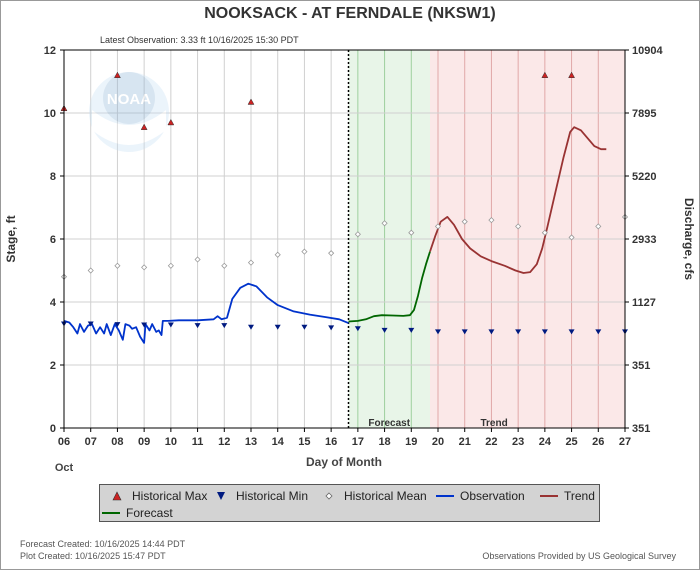 The width and height of the screenshot is (700, 570). I want to click on x-tick-label: 19, so click(411, 442).